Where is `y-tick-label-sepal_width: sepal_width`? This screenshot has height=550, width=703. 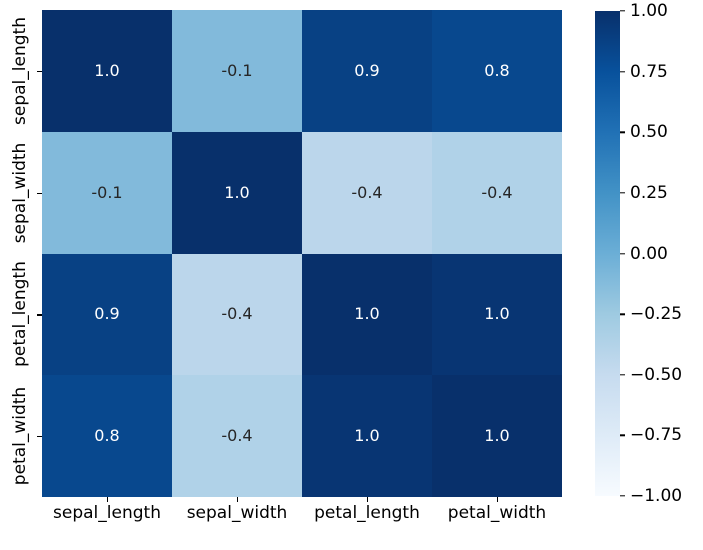
y-tick-label-sepal_width: sepal_width is located at coordinates (20, 192).